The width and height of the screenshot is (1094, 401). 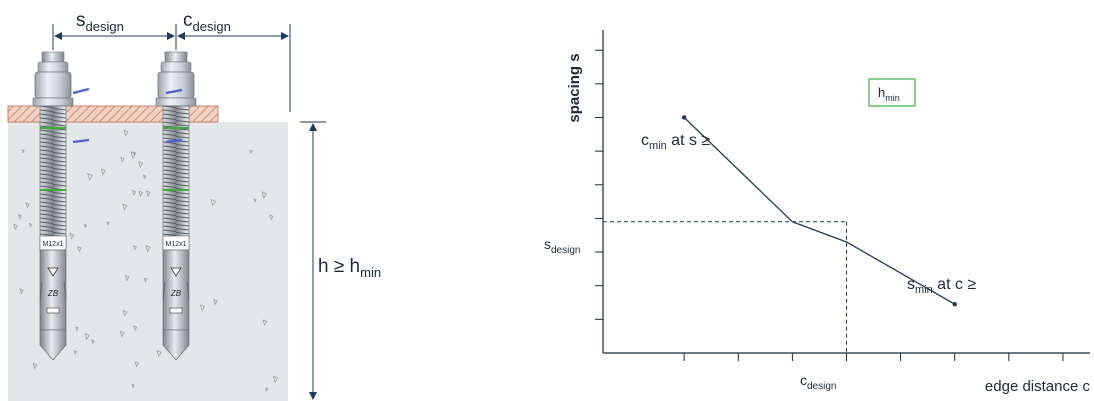 What do you see at coordinates (1038, 386) in the screenshot?
I see `x-axis-label: edge distance c` at bounding box center [1038, 386].